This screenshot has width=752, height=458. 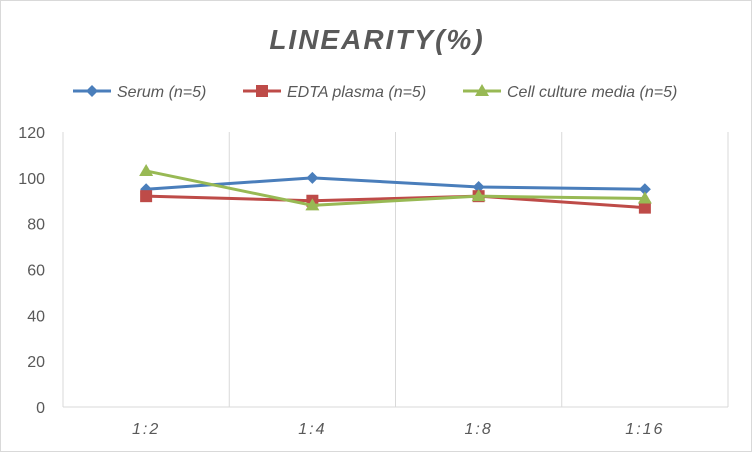 I want to click on y-tick-label: 120, so click(x=31, y=133).